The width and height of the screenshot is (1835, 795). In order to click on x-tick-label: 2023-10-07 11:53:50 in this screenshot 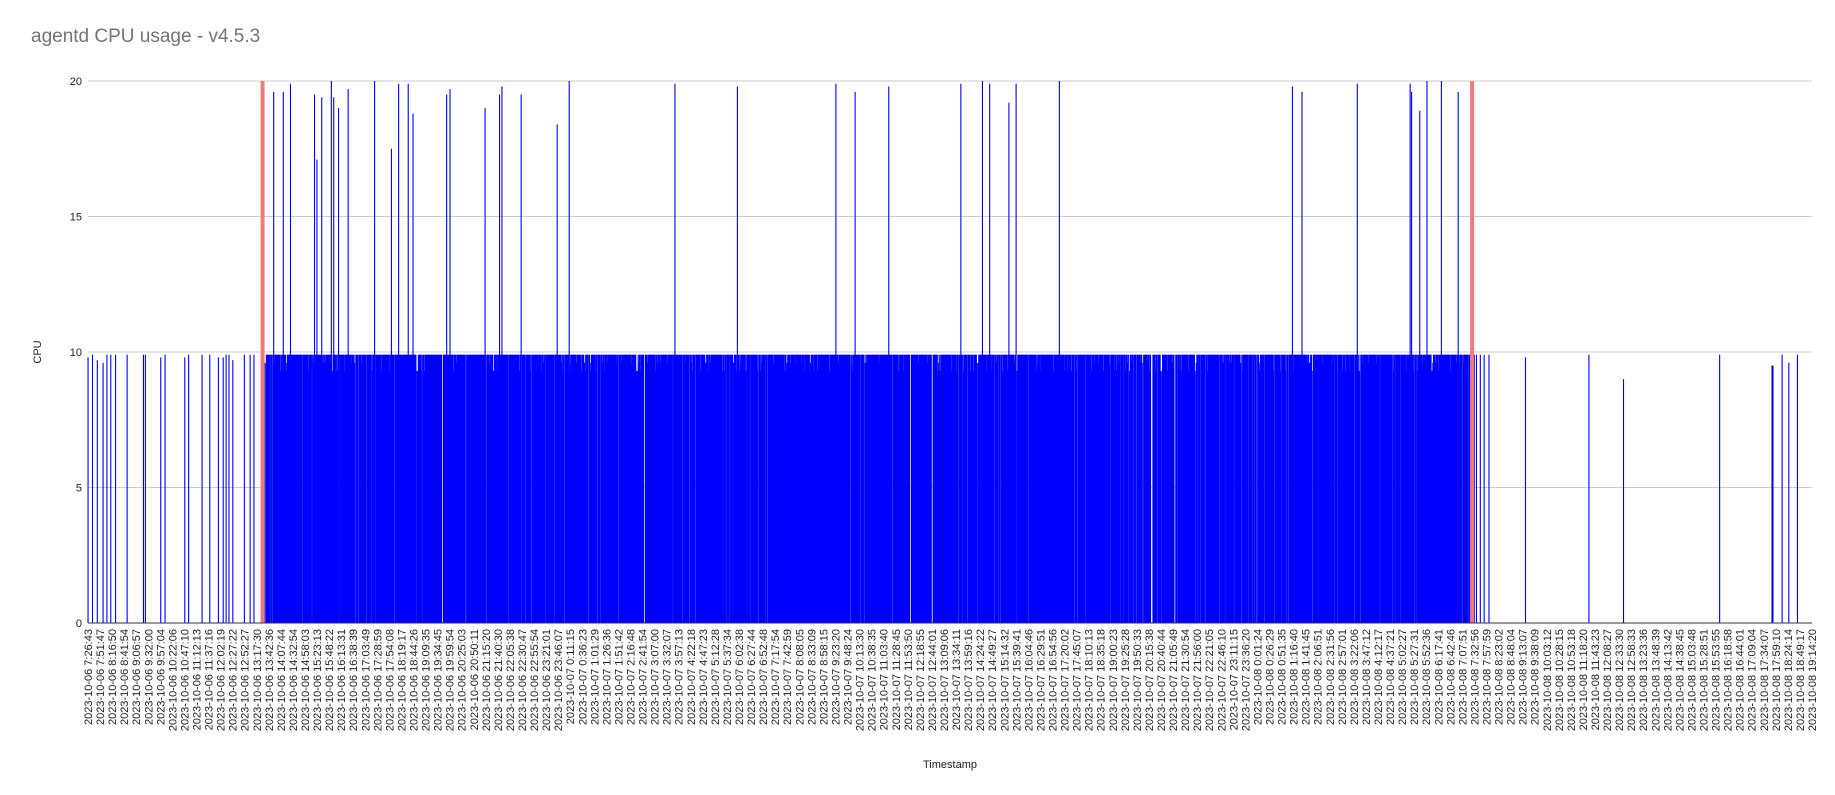, I will do `click(909, 679)`.